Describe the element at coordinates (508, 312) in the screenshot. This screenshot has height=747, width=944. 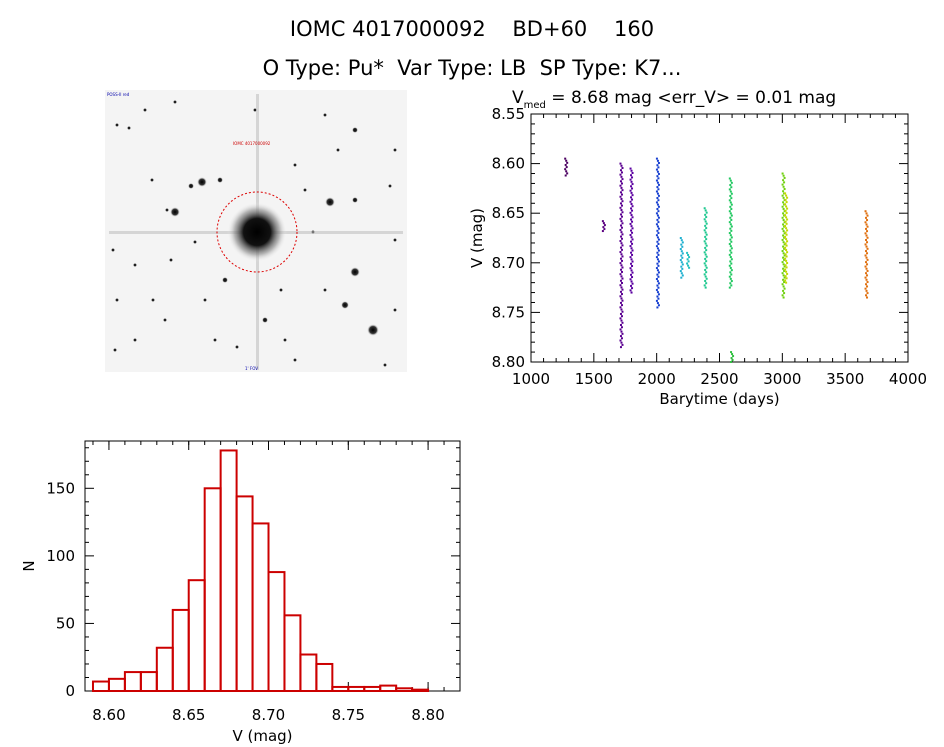
I see `y-tick-label: 8.75` at that location.